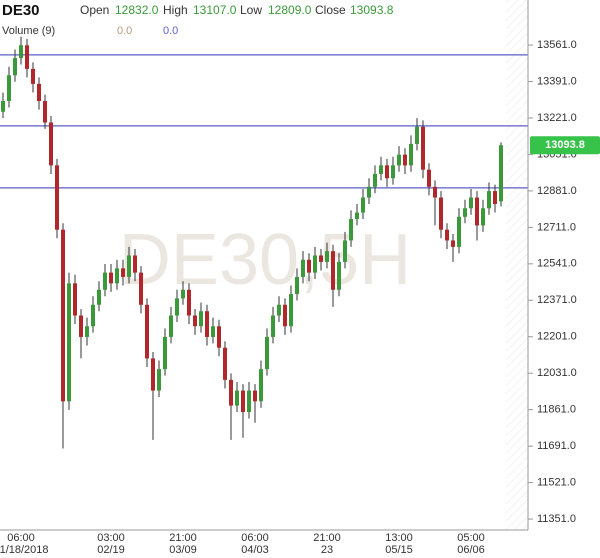  Describe the element at coordinates (21, 10) in the screenshot. I see `symbol: DE30` at that location.